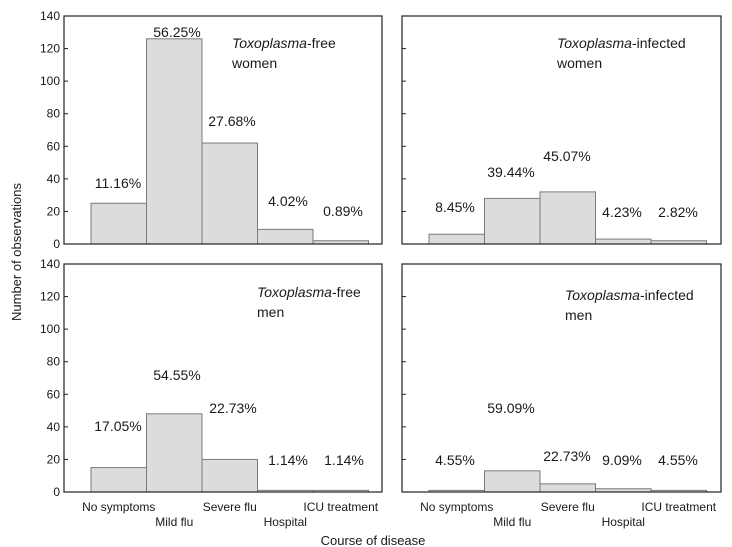 This screenshot has width=732, height=547. I want to click on data-label: 27.68%, so click(231, 121).